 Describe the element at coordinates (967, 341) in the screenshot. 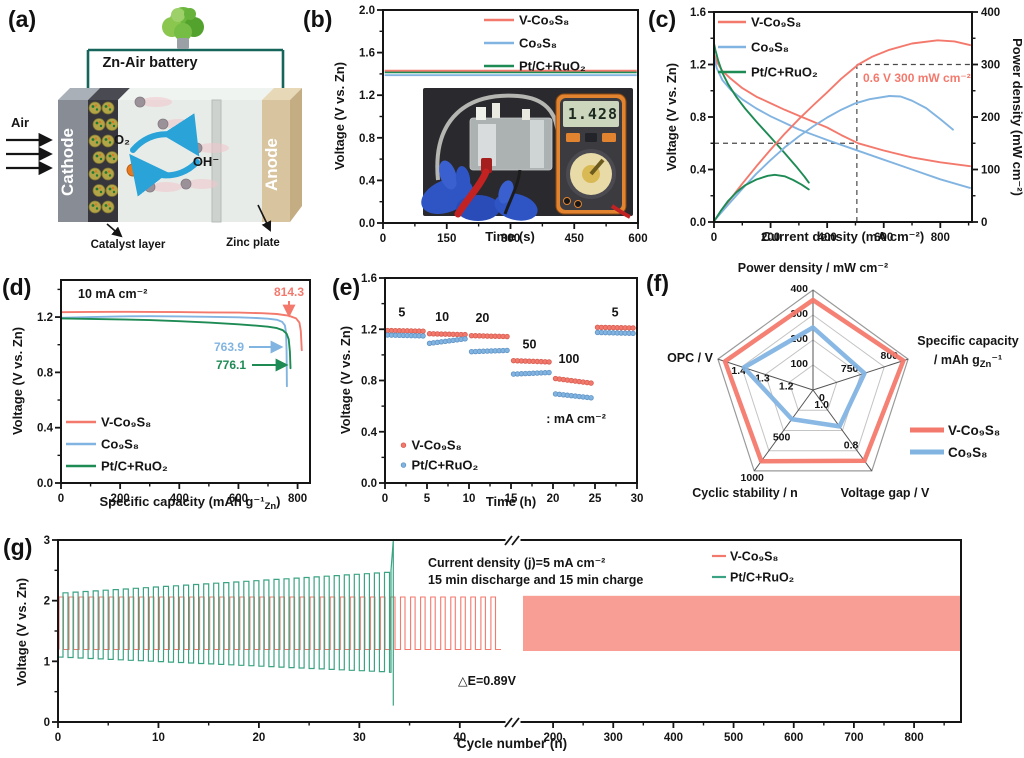

I see `tspan: Specific capacity` at that location.